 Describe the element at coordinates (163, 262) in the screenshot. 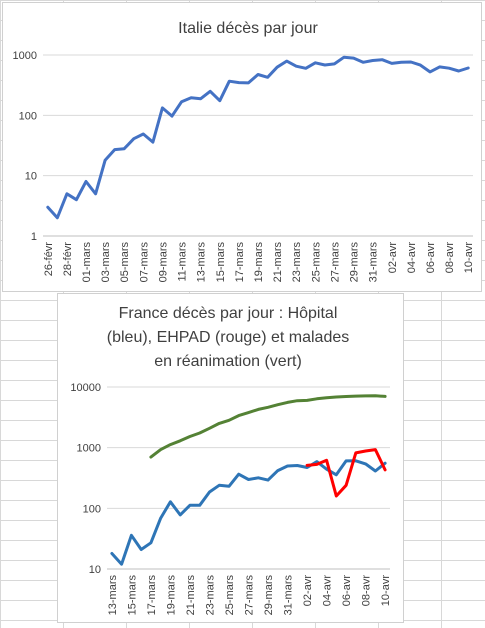

I see `x-tick-label: 09-mars` at that location.